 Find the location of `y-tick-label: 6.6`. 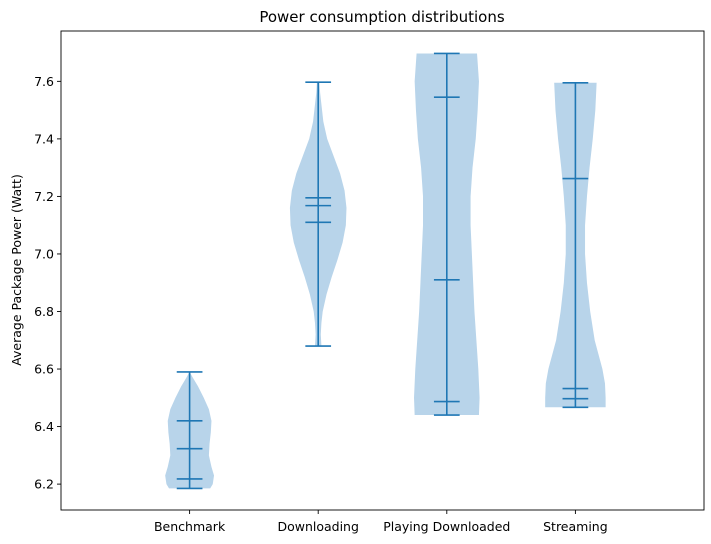

y-tick-label: 6.6 is located at coordinates (44, 369).